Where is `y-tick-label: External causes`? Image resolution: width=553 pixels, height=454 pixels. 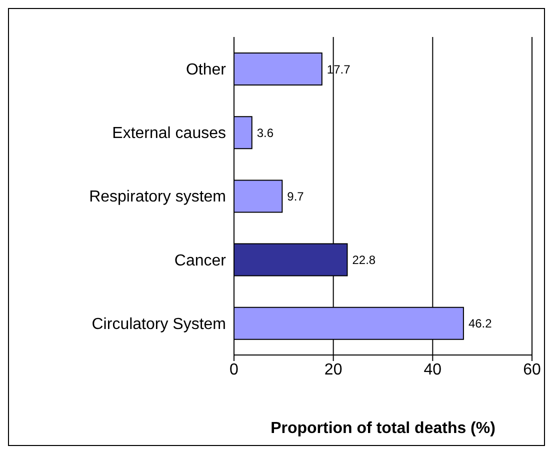
y-tick-label: External causes is located at coordinates (169, 133).